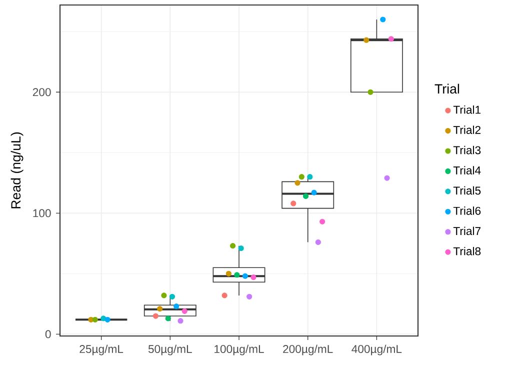 The image size is (518, 381). I want to click on legend-label: Trial4, so click(467, 170).